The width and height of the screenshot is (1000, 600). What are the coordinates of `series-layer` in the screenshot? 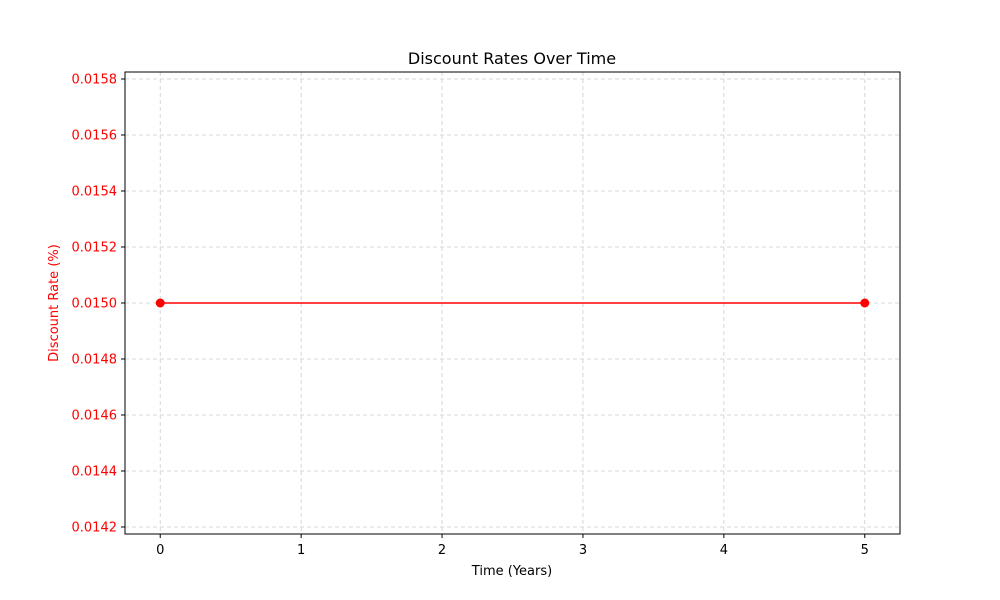 It's located at (512, 303).